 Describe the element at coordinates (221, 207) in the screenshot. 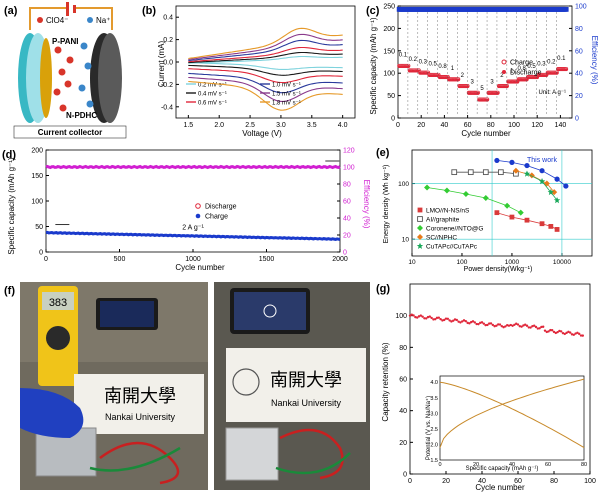

I see `d-legend-discharge: Discharge` at that location.